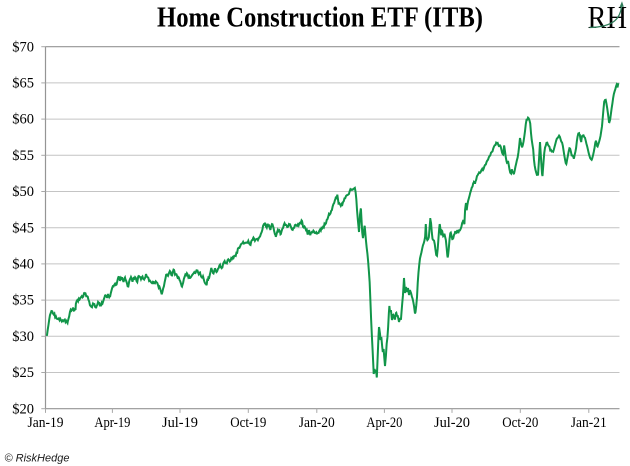 This screenshot has width=630, height=466. What do you see at coordinates (23, 337) in the screenshot?
I see `svg-text: $30` at bounding box center [23, 337].